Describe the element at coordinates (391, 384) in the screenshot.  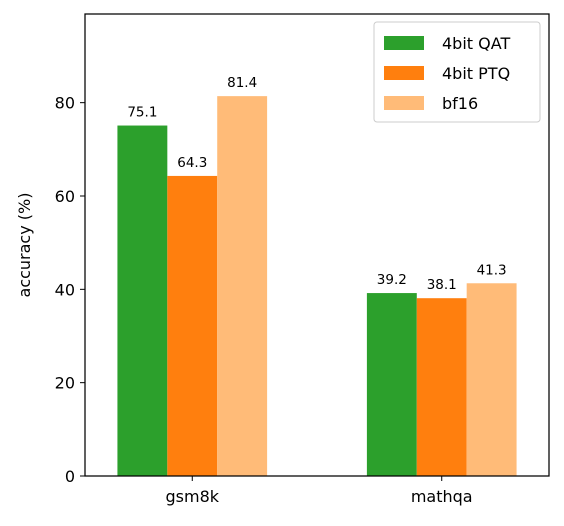
I see `bar-mathqa-4bit-qat` at that location.